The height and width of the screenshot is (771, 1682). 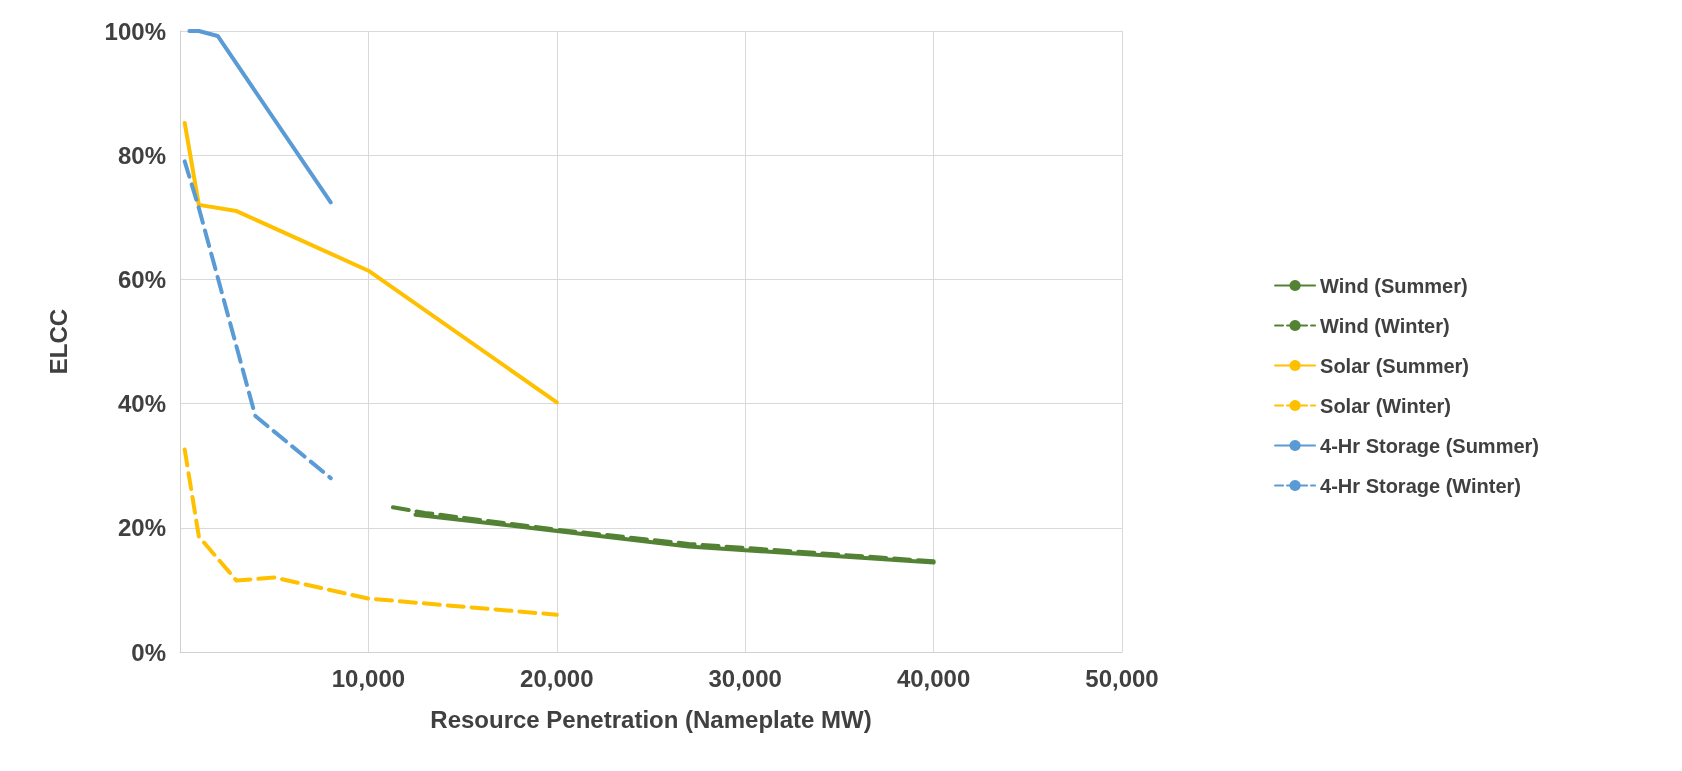 I want to click on y-tick-label: 40%, so click(x=141, y=404).